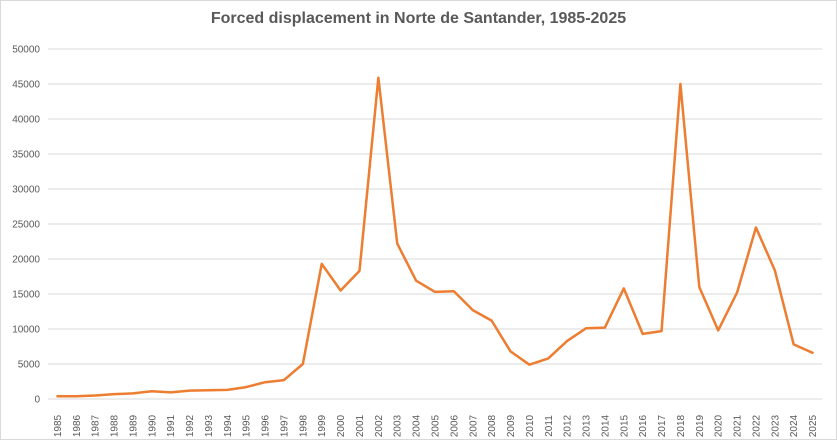 This screenshot has width=837, height=440. What do you see at coordinates (605, 425) in the screenshot?
I see `x-tick-label: 2014` at bounding box center [605, 425].